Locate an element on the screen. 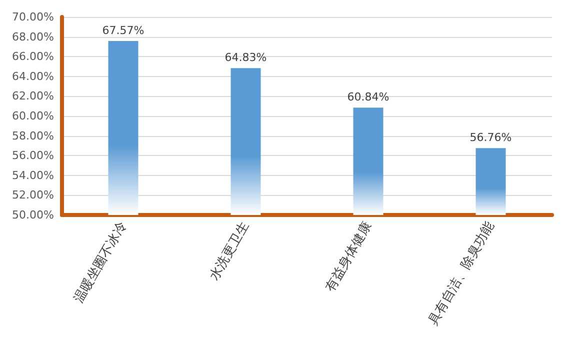  y-tick-label: 60.00% is located at coordinates (33, 116).